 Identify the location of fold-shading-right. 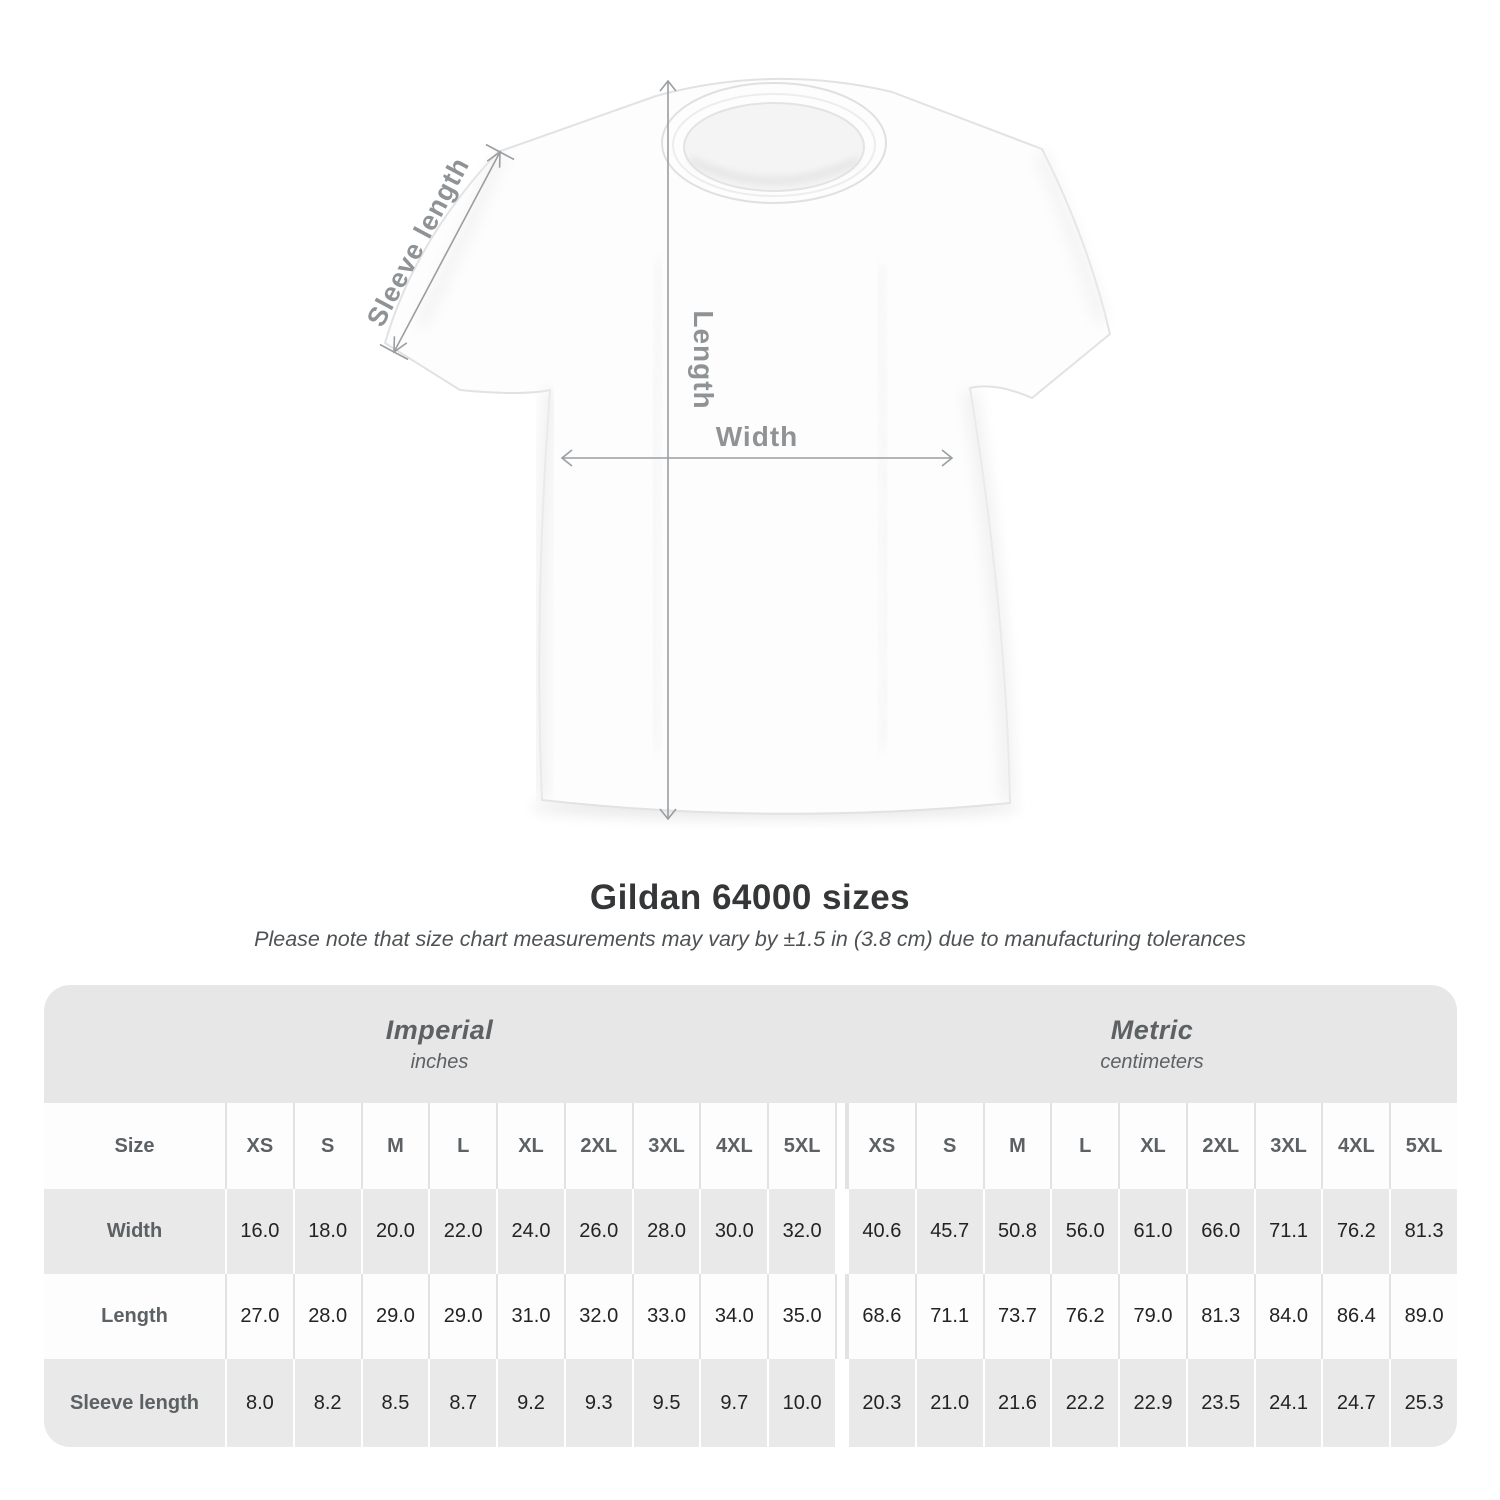
(989, 594).